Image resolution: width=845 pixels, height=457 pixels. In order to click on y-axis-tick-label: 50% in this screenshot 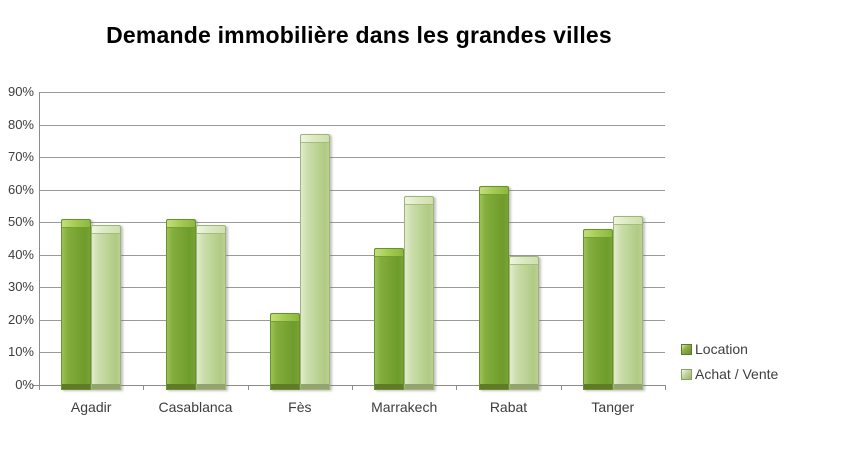, I will do `click(20, 222)`.